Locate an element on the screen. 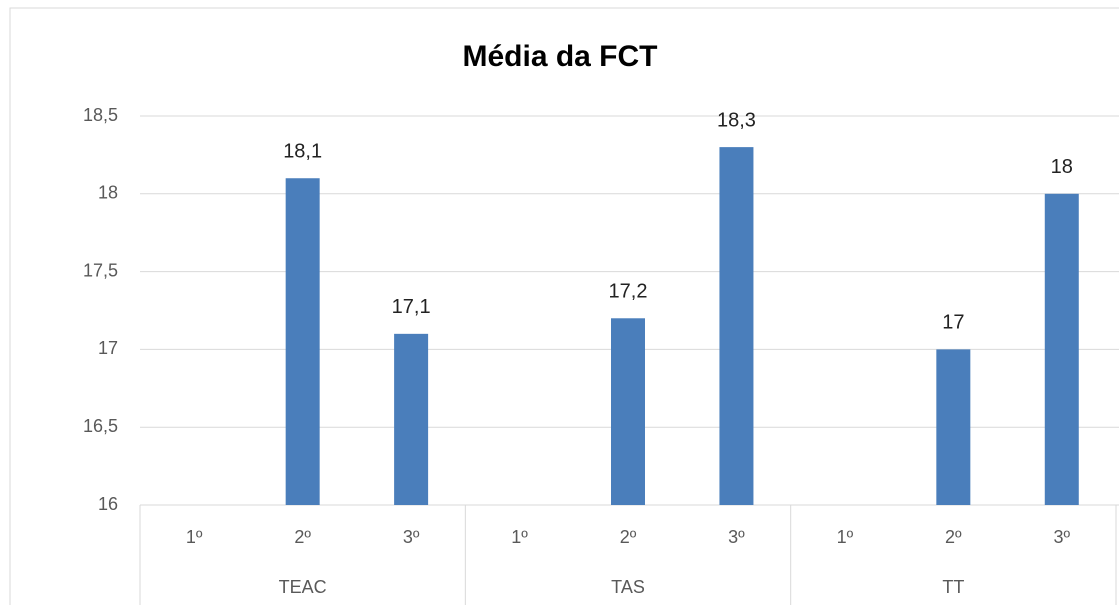 This screenshot has width=1119, height=605. group-label: TT is located at coordinates (953, 587).